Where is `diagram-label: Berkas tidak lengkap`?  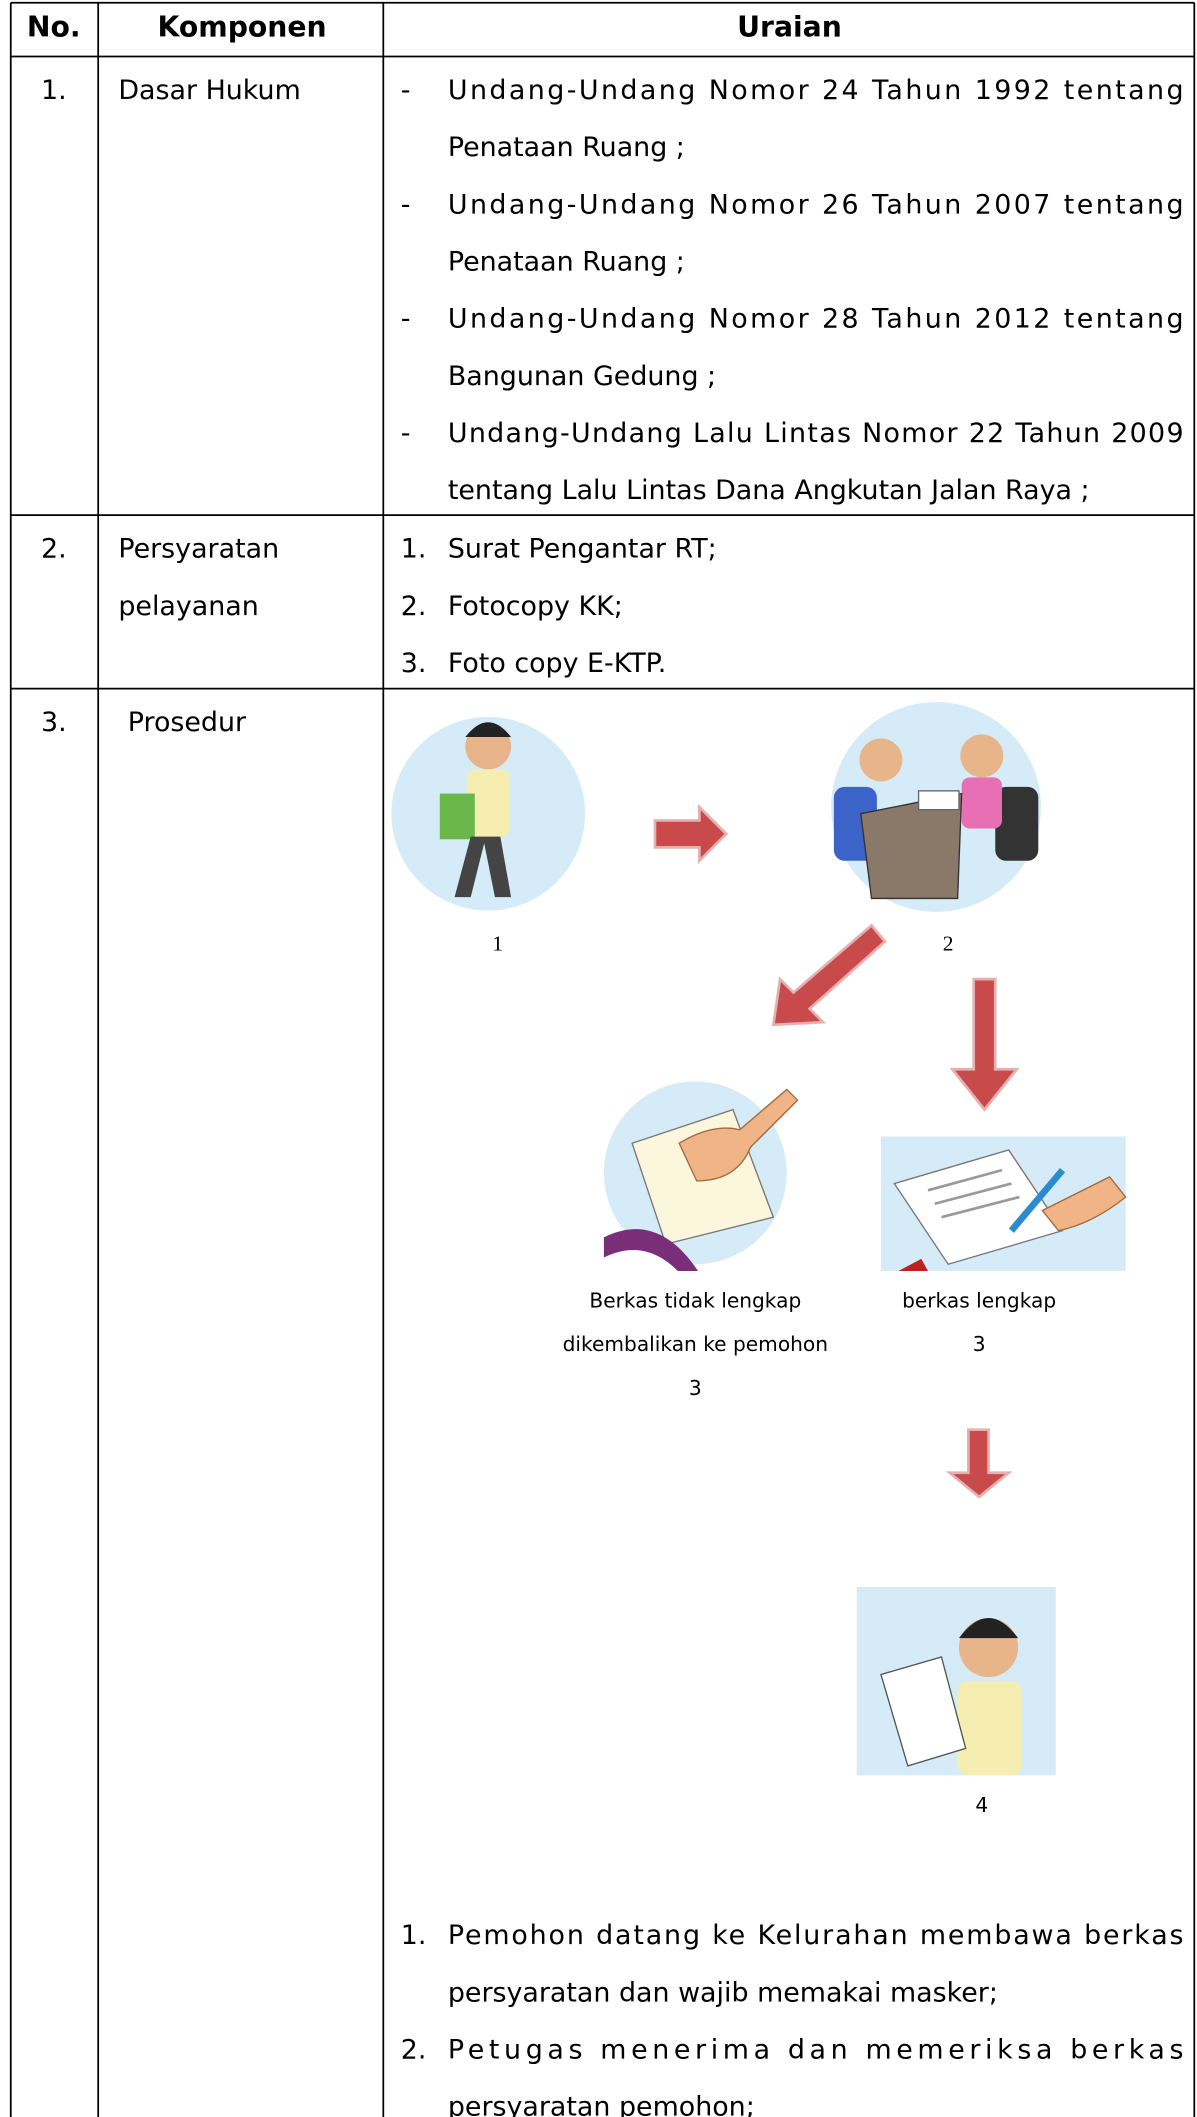 diagram-label: Berkas tidak lengkap is located at coordinates (695, 1300).